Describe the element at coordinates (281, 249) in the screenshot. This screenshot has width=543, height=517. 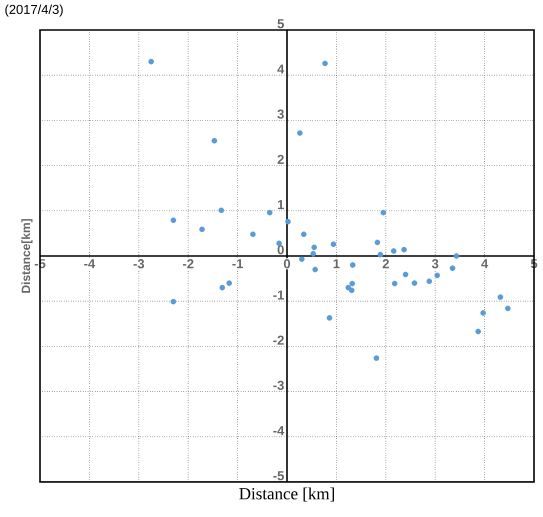
I see `y-tick-label: 0` at that location.